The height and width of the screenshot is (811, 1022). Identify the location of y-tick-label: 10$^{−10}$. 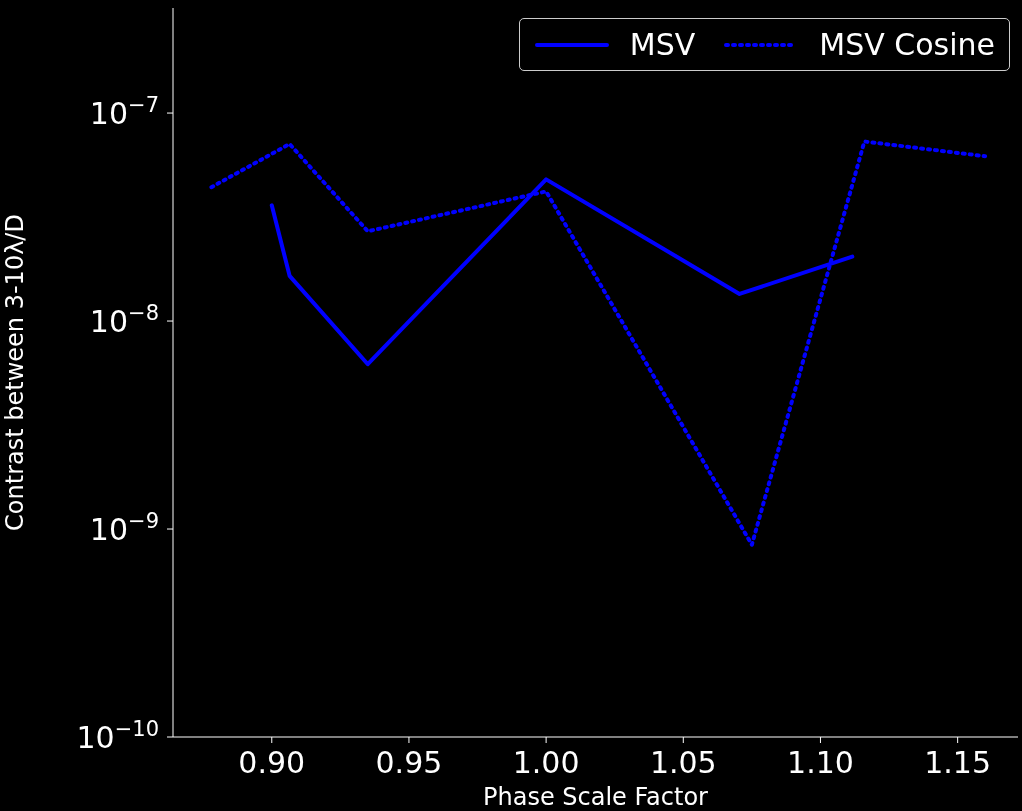
(117, 736).